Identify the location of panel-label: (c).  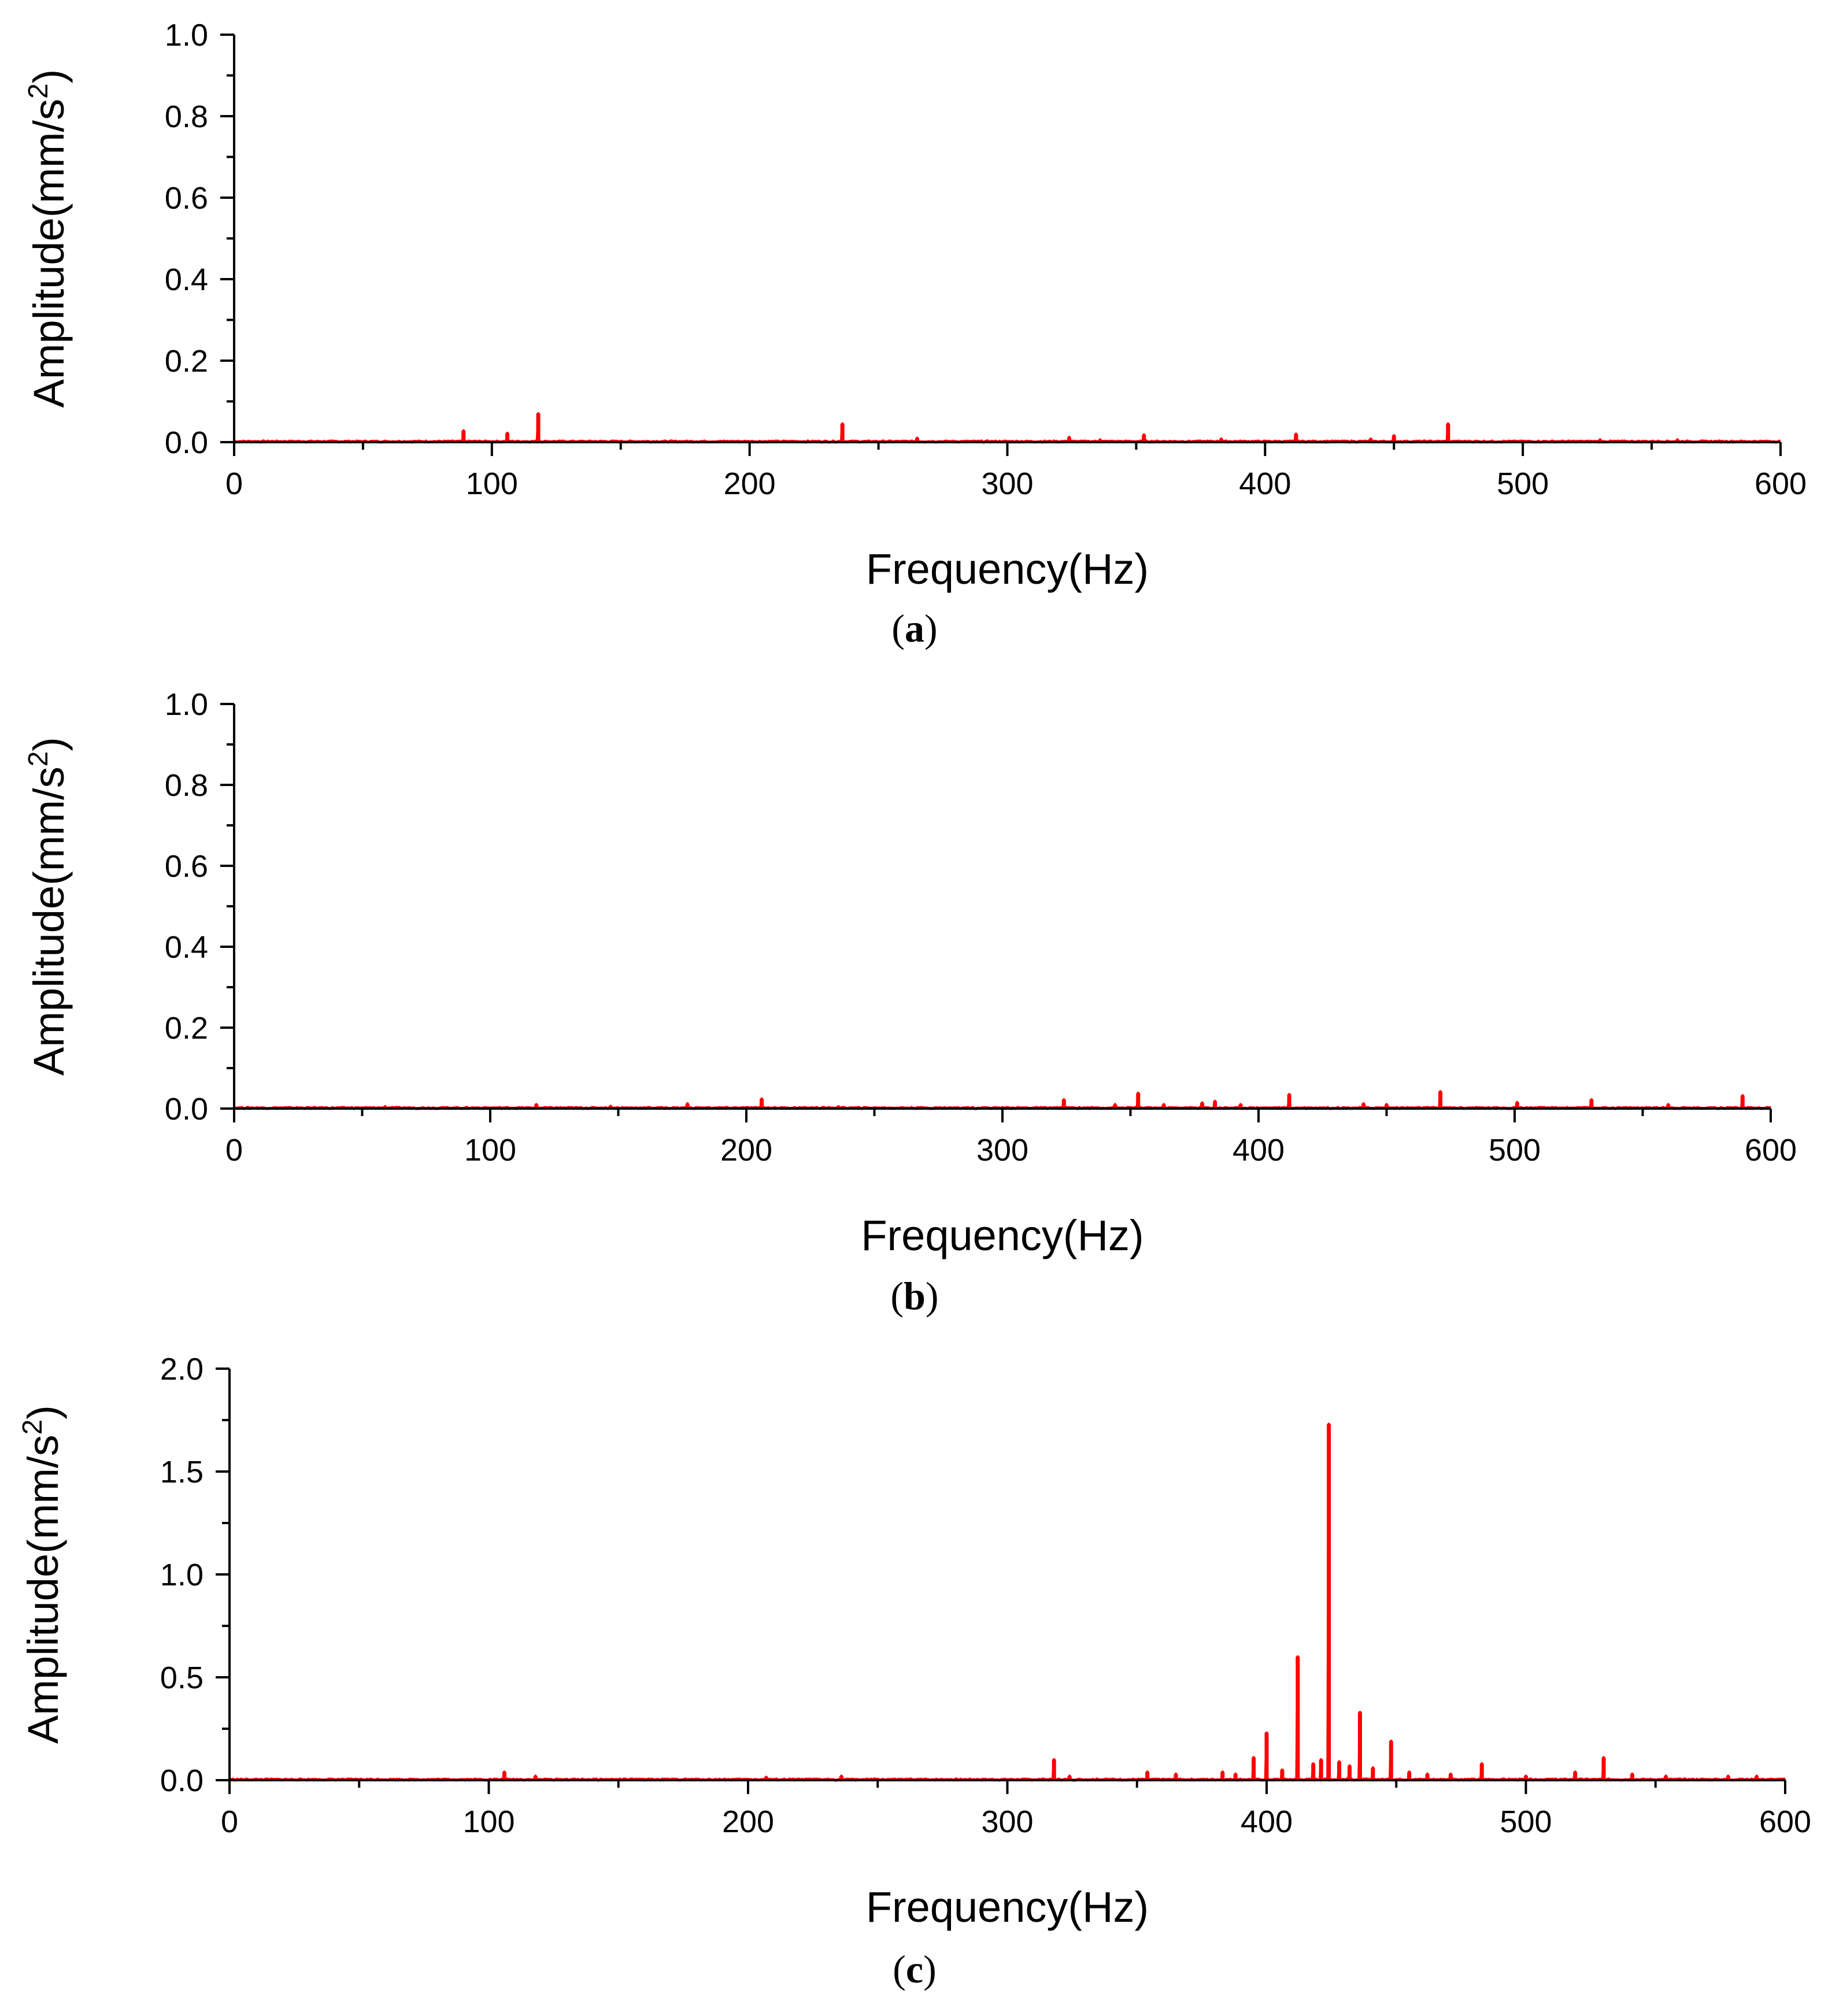
(915, 1969).